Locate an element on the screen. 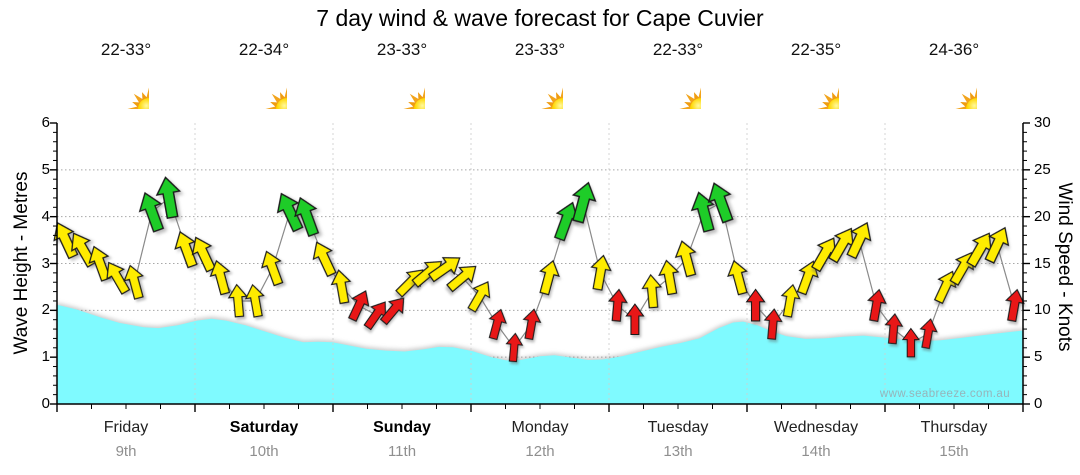 The height and width of the screenshot is (475, 1080). left-axis-tick: 6 is located at coordinates (45, 122).